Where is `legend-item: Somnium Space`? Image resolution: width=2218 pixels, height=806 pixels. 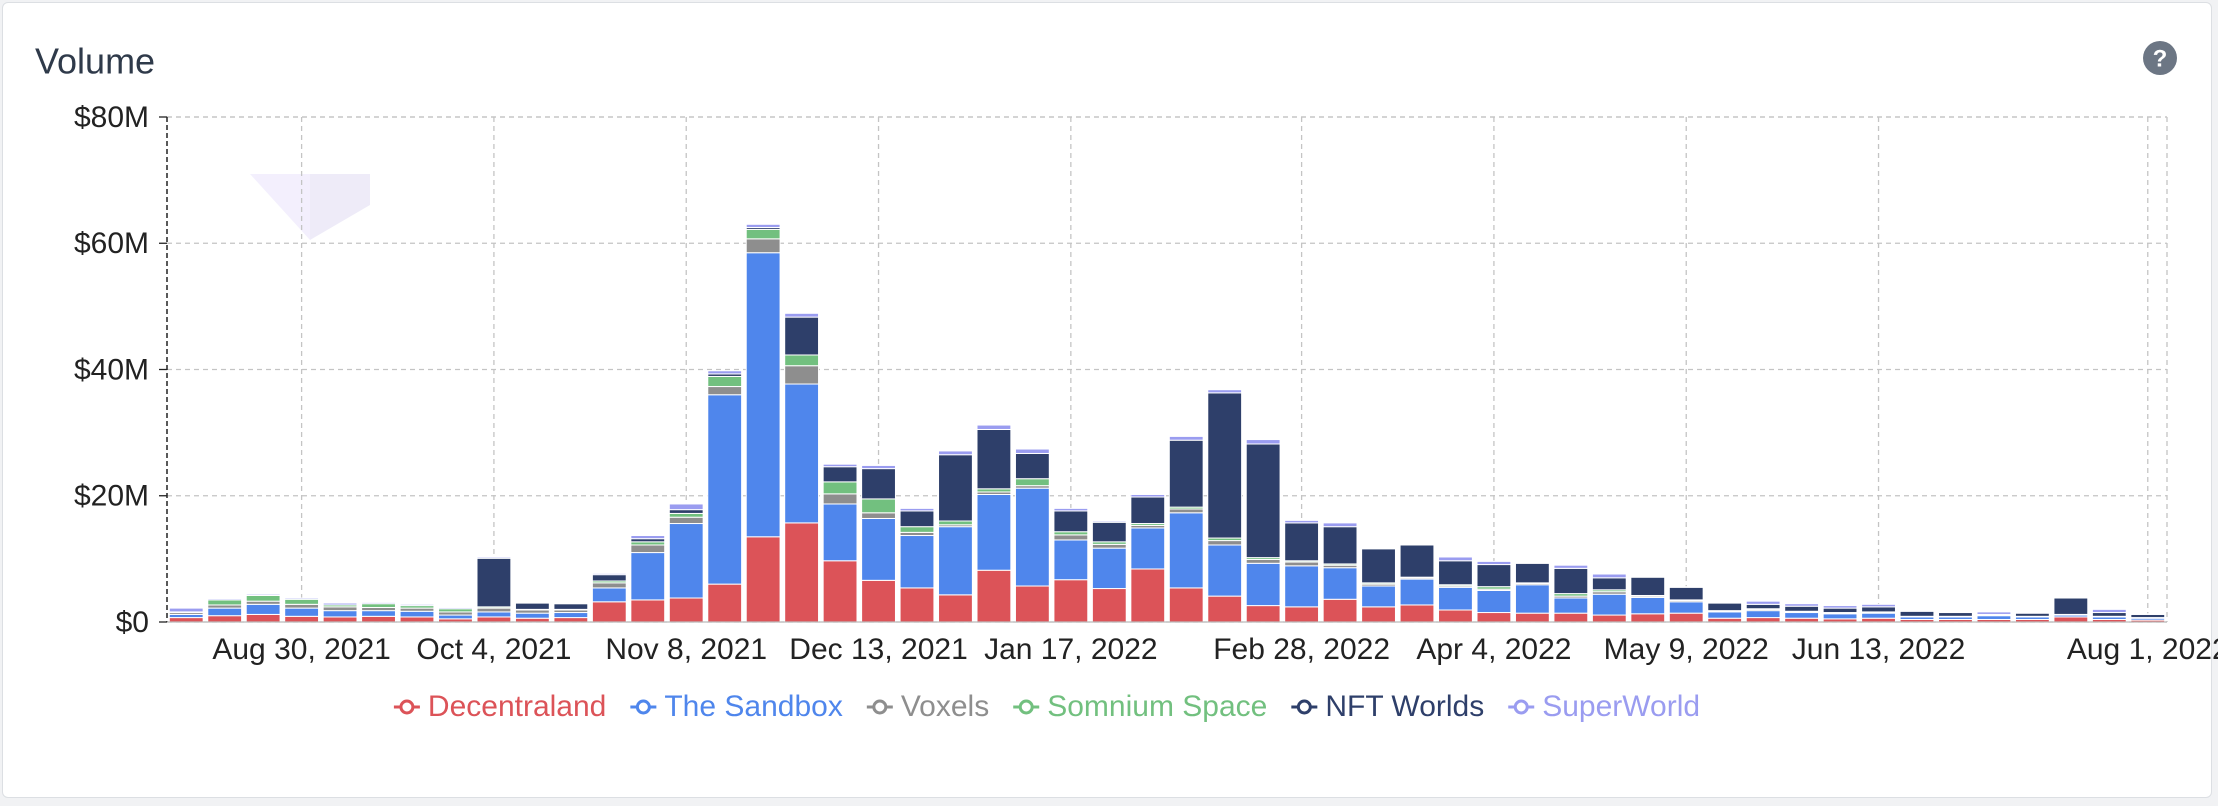
legend-item: Somnium Space is located at coordinates (1140, 706).